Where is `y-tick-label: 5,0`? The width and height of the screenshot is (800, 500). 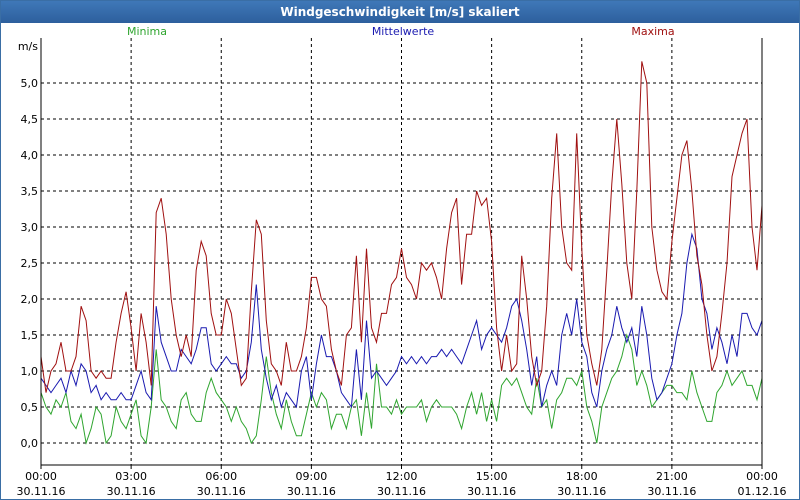
y-tick-label: 5,0 is located at coordinates (30, 83).